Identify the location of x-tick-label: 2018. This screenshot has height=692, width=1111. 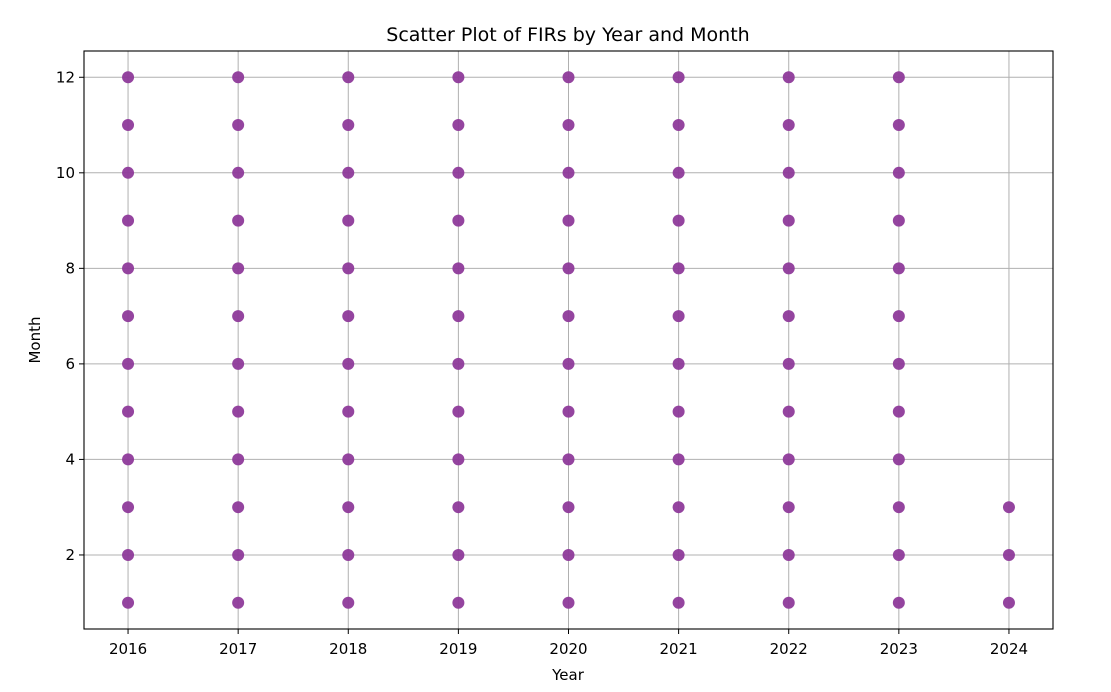
(348, 649).